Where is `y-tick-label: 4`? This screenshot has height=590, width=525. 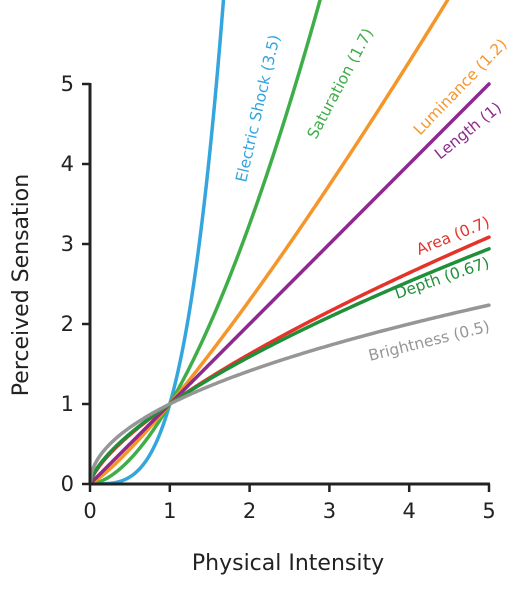
y-tick-label: 4 is located at coordinates (67, 164).